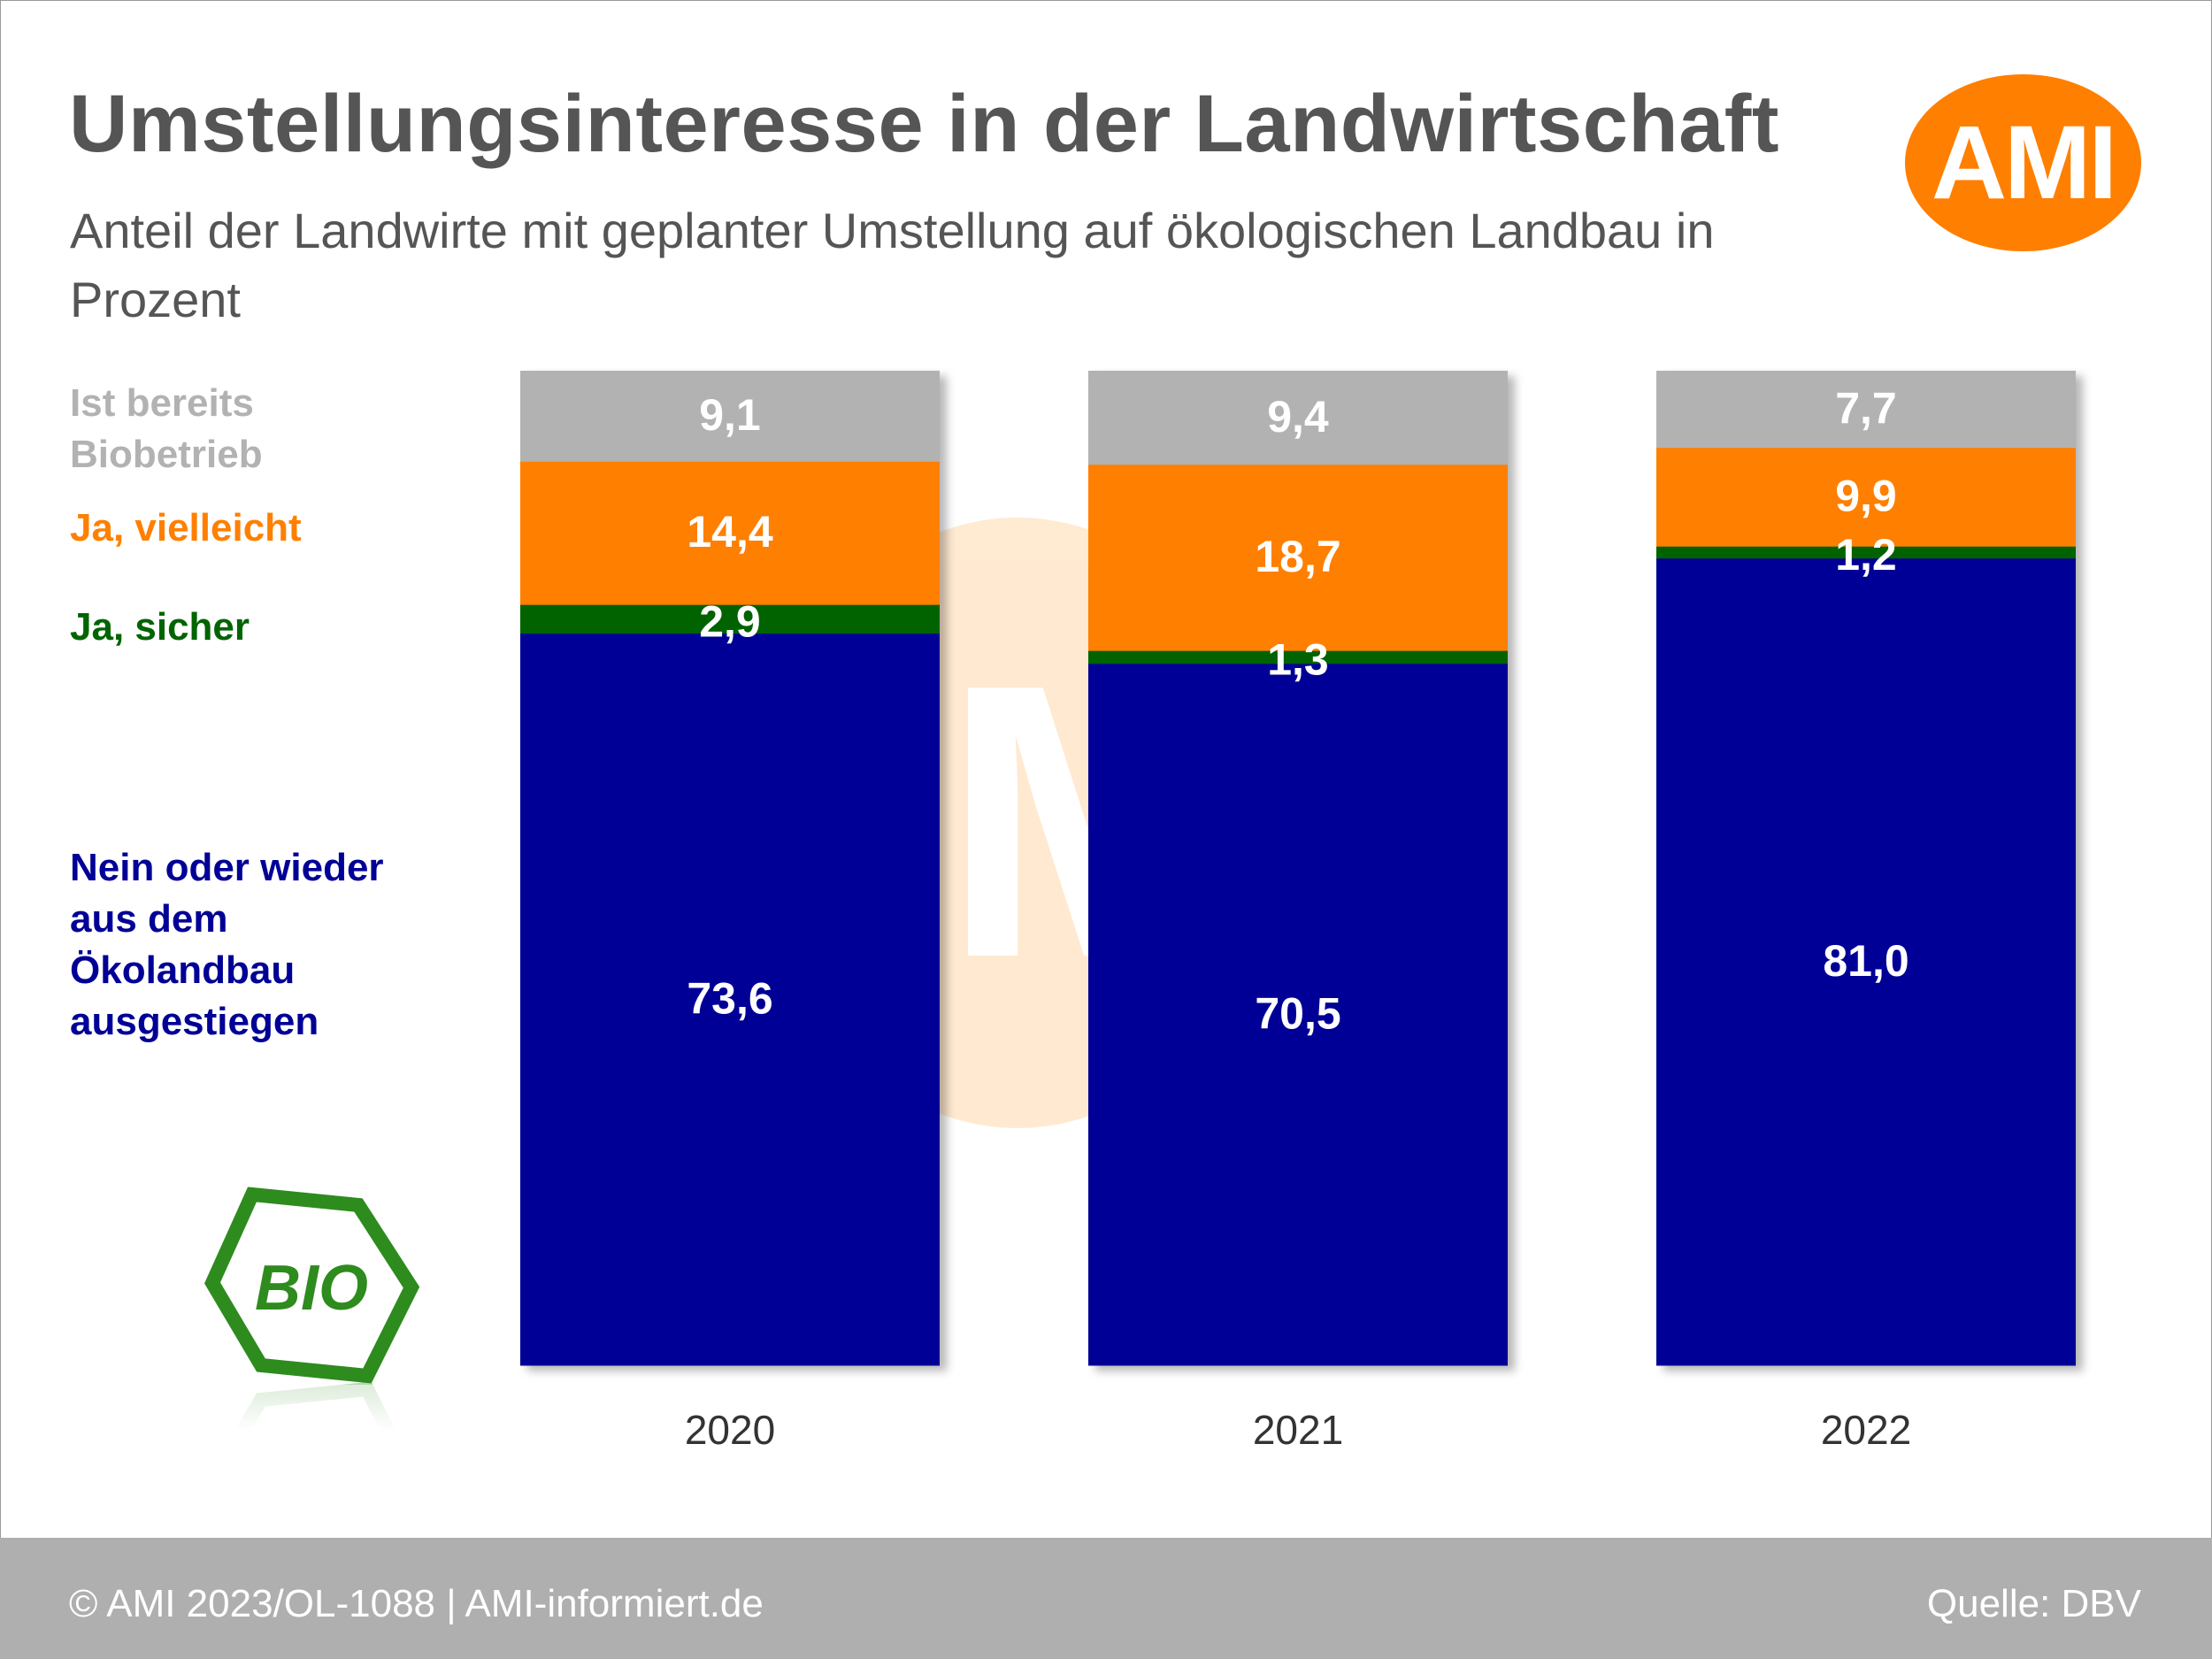 The image size is (2212, 1659). What do you see at coordinates (167, 429) in the screenshot?
I see `legend-biobetrieb: Ist bereits Biobetrieb` at bounding box center [167, 429].